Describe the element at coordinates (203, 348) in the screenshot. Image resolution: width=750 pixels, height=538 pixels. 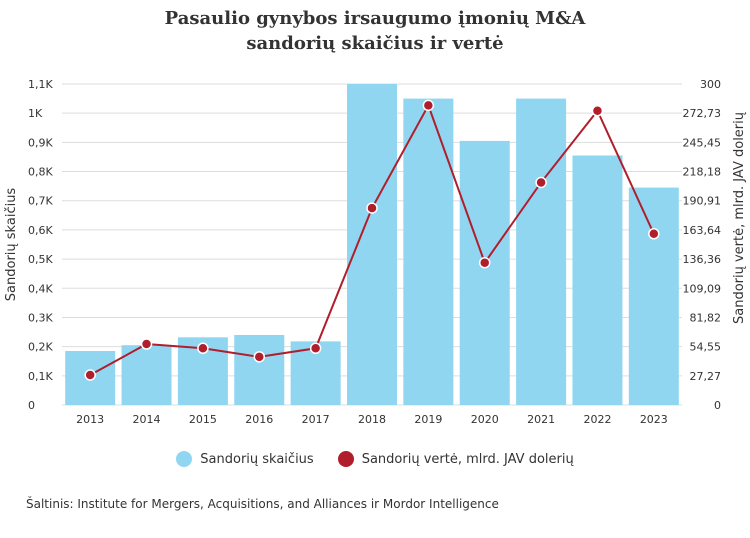
I see `value-point-2015` at that location.